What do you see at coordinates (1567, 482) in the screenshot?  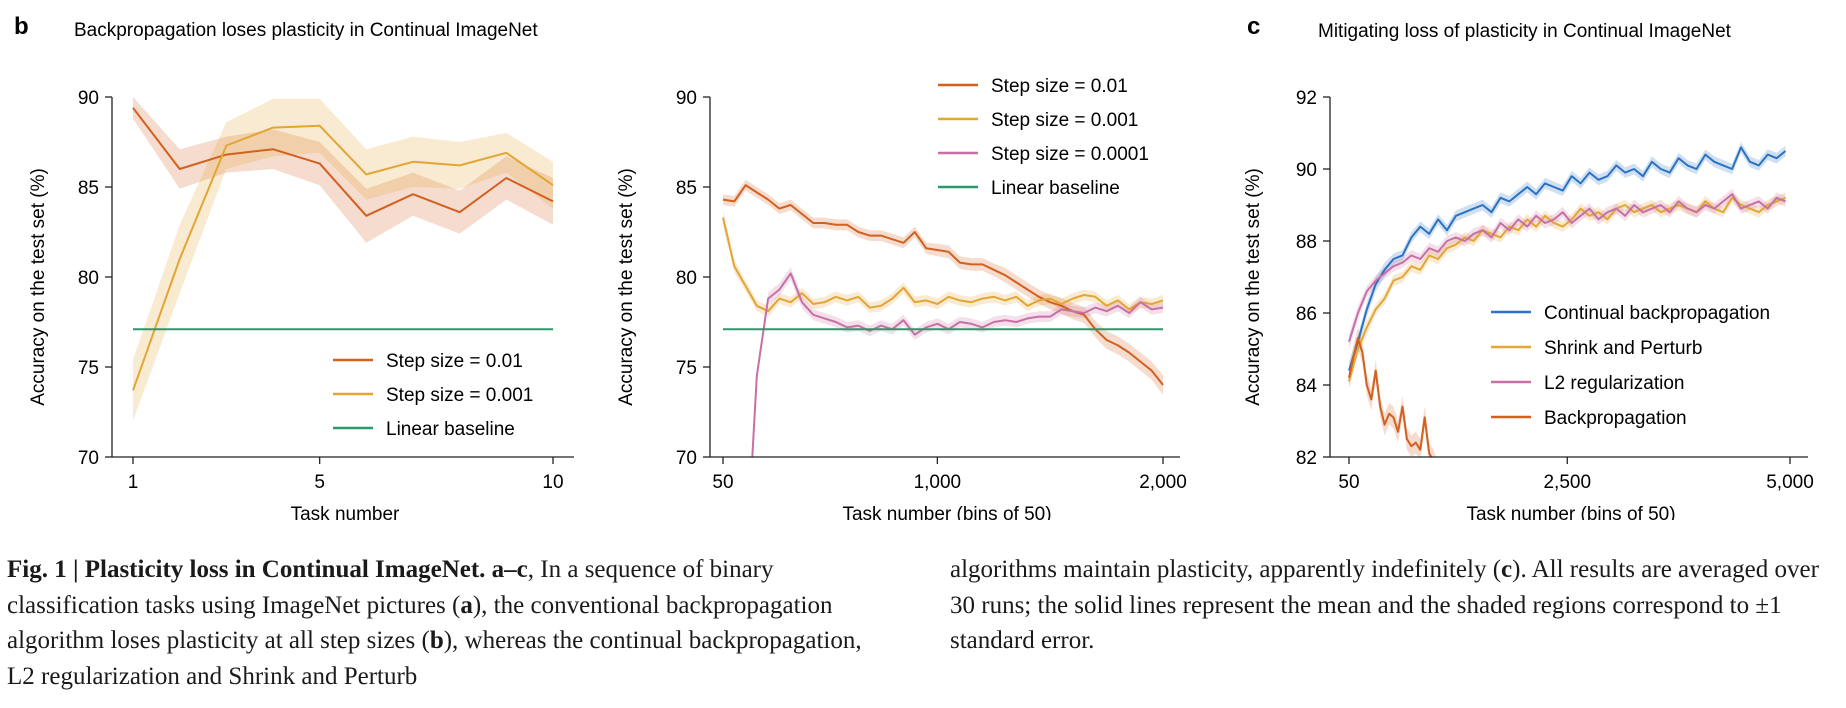 I see `x-tick-label: 2,500` at bounding box center [1567, 482].